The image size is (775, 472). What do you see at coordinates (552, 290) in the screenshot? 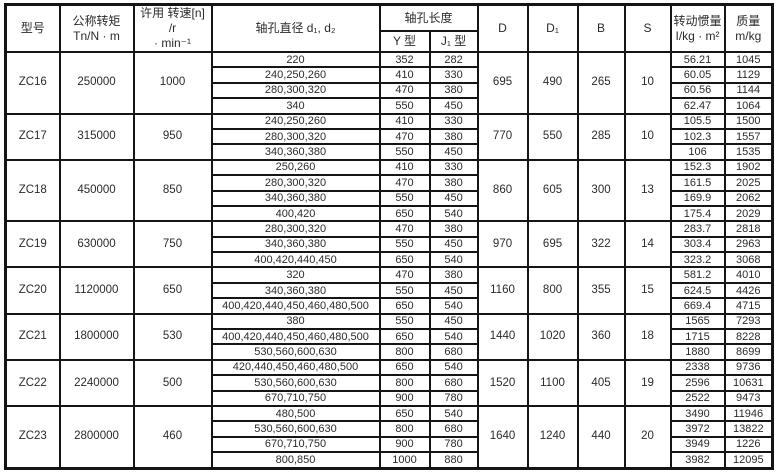
I see `cell-d1: 800` at bounding box center [552, 290].